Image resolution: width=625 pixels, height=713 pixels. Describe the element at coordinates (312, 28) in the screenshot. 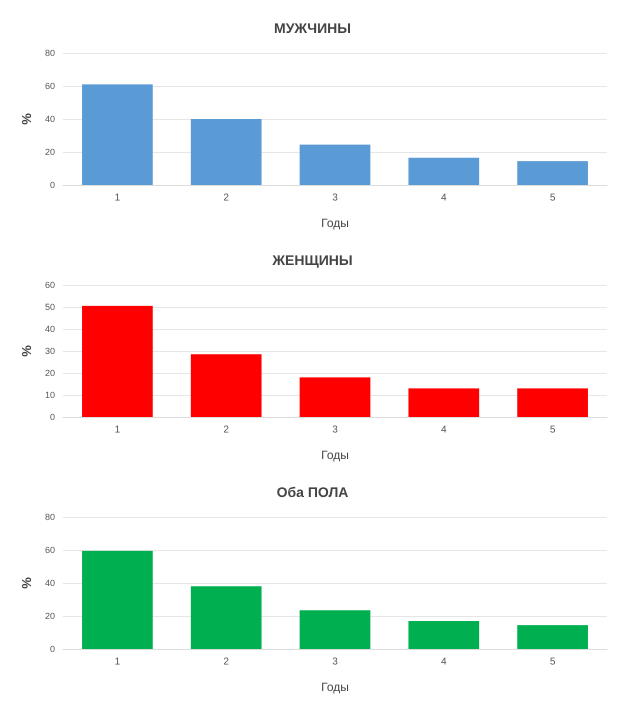

I see `chart-title: МУЖЧИНЫ` at that location.